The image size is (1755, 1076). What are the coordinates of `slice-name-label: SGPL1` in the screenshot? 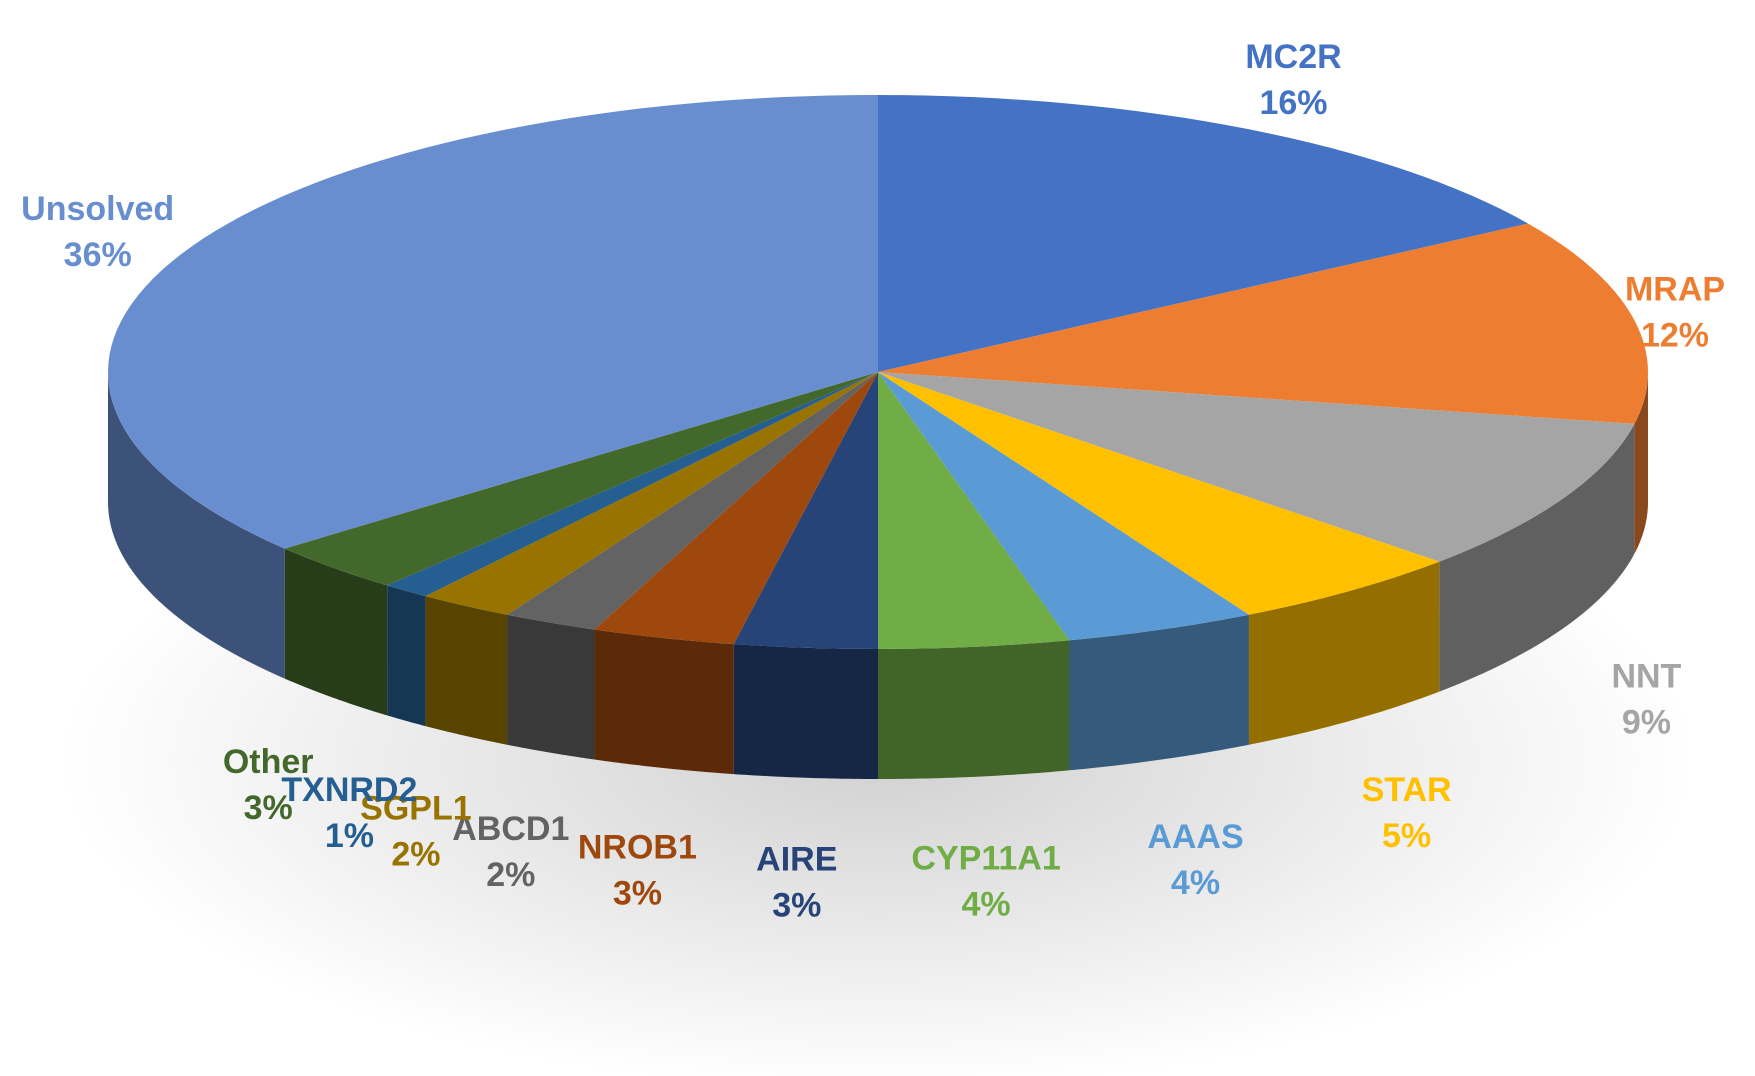 It's located at (415, 808).